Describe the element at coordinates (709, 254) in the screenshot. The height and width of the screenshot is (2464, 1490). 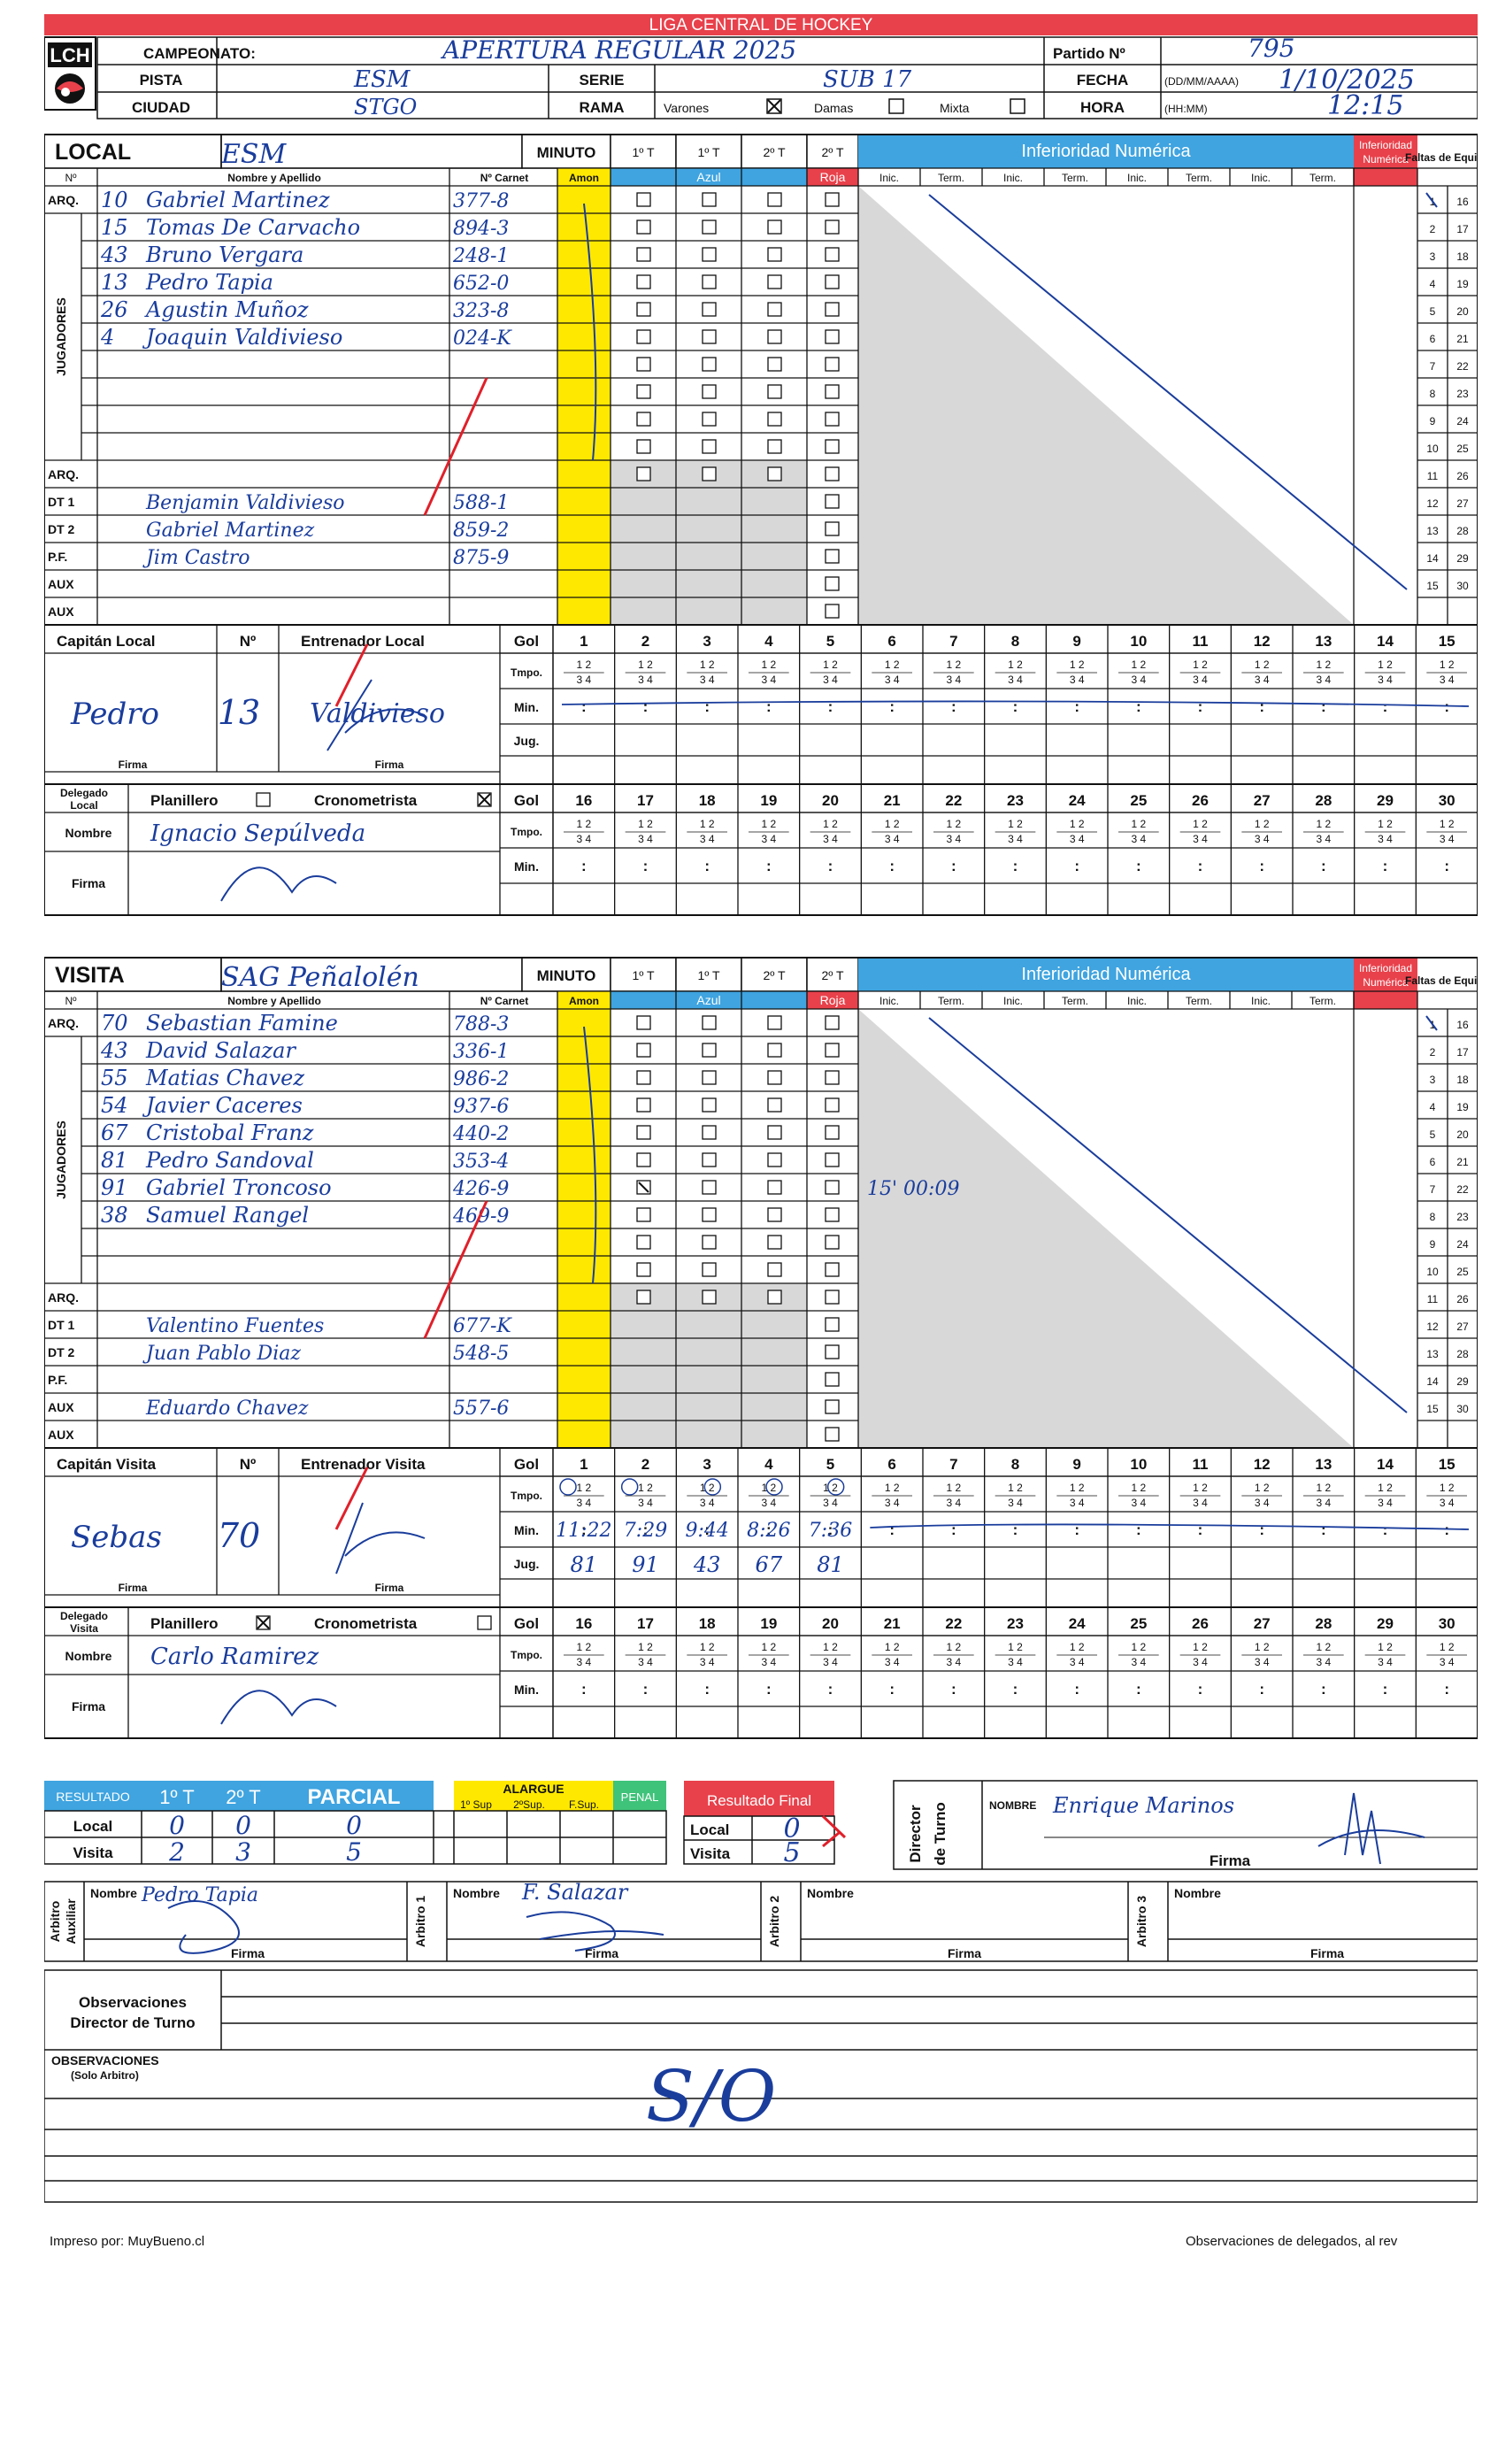
I see `local-azul-box-r2-c1` at that location.